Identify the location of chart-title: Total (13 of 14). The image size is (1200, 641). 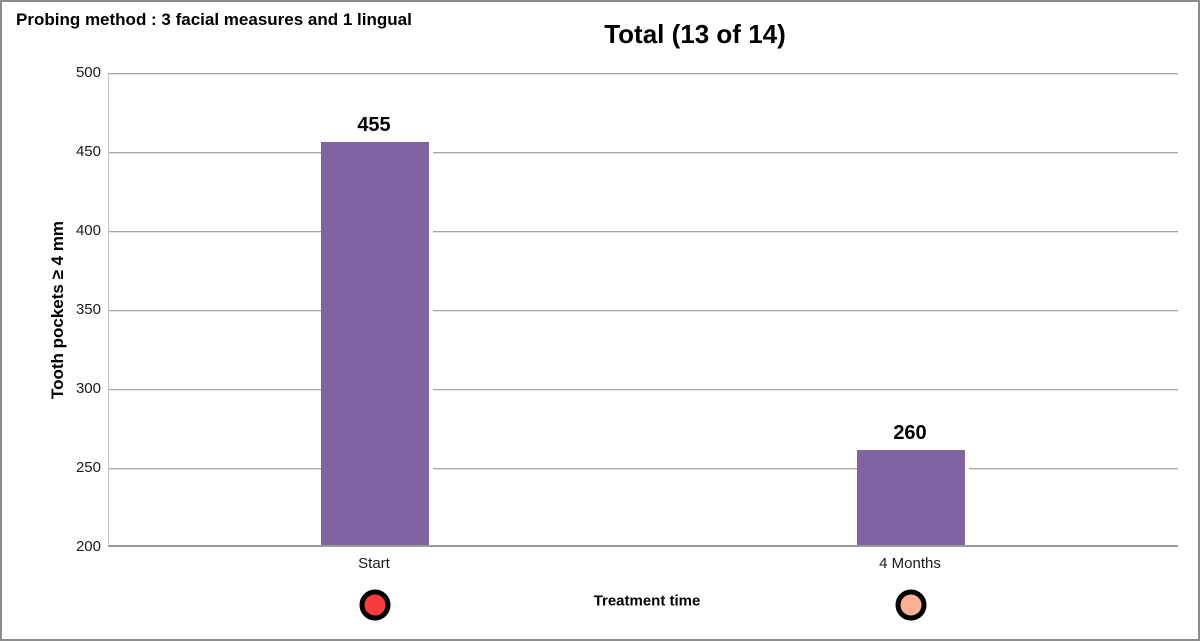
(695, 34).